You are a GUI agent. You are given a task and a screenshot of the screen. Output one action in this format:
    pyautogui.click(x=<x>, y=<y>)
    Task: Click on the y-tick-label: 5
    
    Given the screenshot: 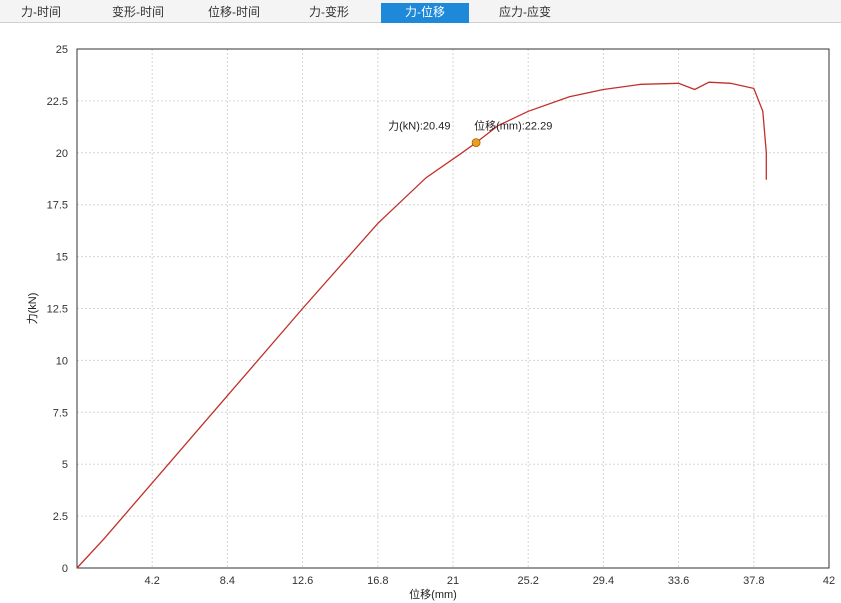 What is the action you would take?
    pyautogui.click(x=65, y=465)
    